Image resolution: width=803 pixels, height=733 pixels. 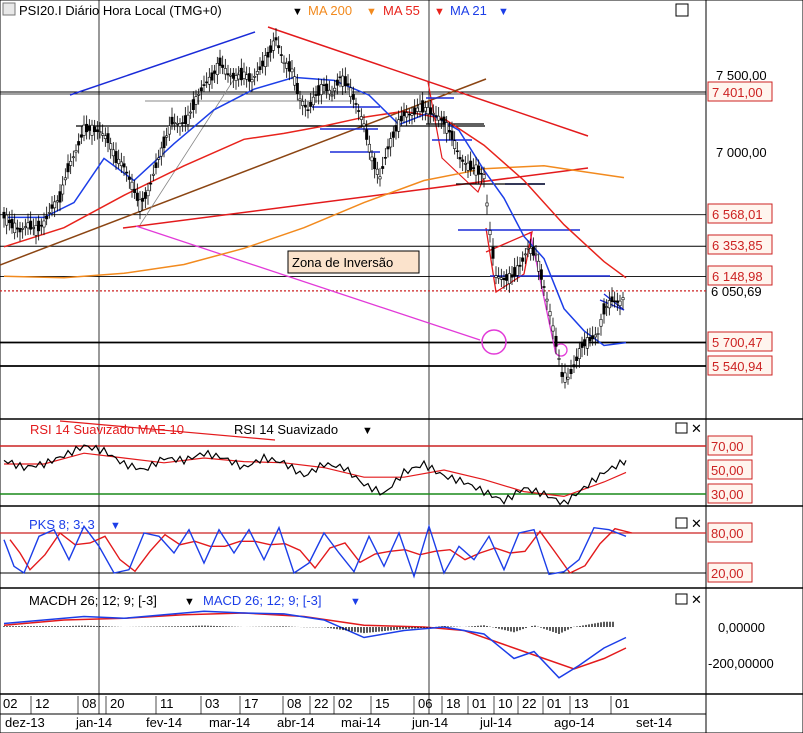 I want to click on rsi-level-label: 70,00, so click(x=727, y=446).